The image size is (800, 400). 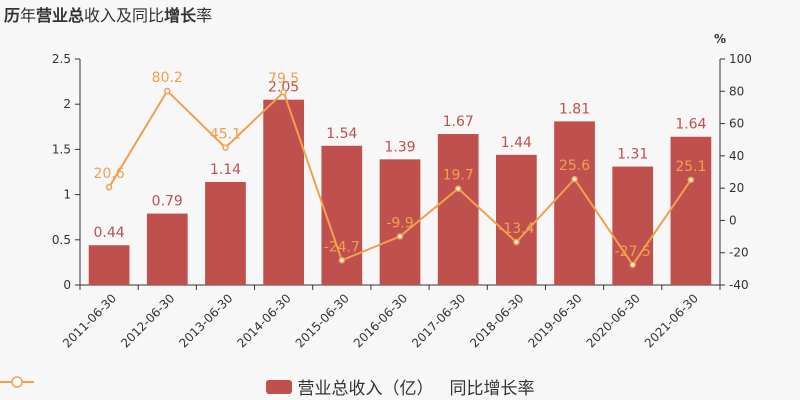 I want to click on left-axis-tick-label: 2.5, so click(x=61, y=59).